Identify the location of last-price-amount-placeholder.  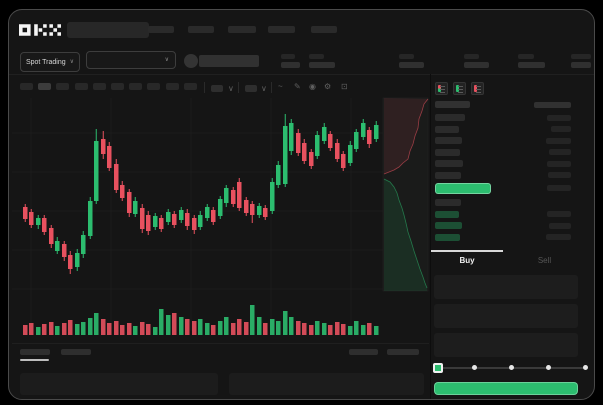
(559, 187).